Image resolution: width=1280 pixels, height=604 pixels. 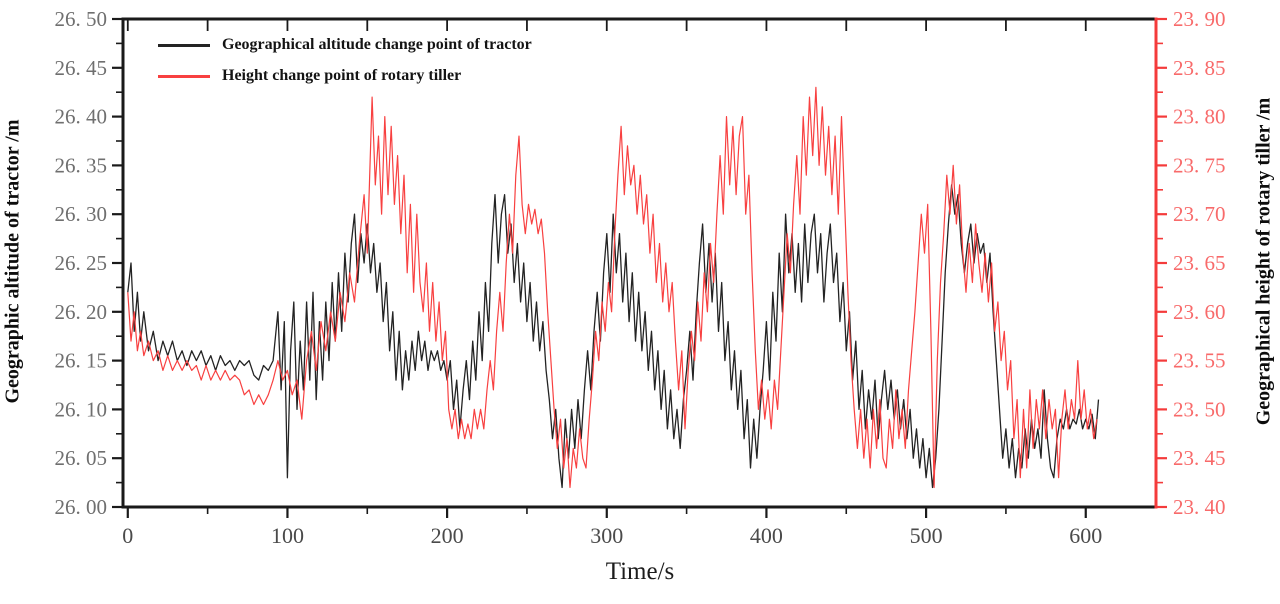 I want to click on tick-label: 26. 45, so click(x=81, y=68).